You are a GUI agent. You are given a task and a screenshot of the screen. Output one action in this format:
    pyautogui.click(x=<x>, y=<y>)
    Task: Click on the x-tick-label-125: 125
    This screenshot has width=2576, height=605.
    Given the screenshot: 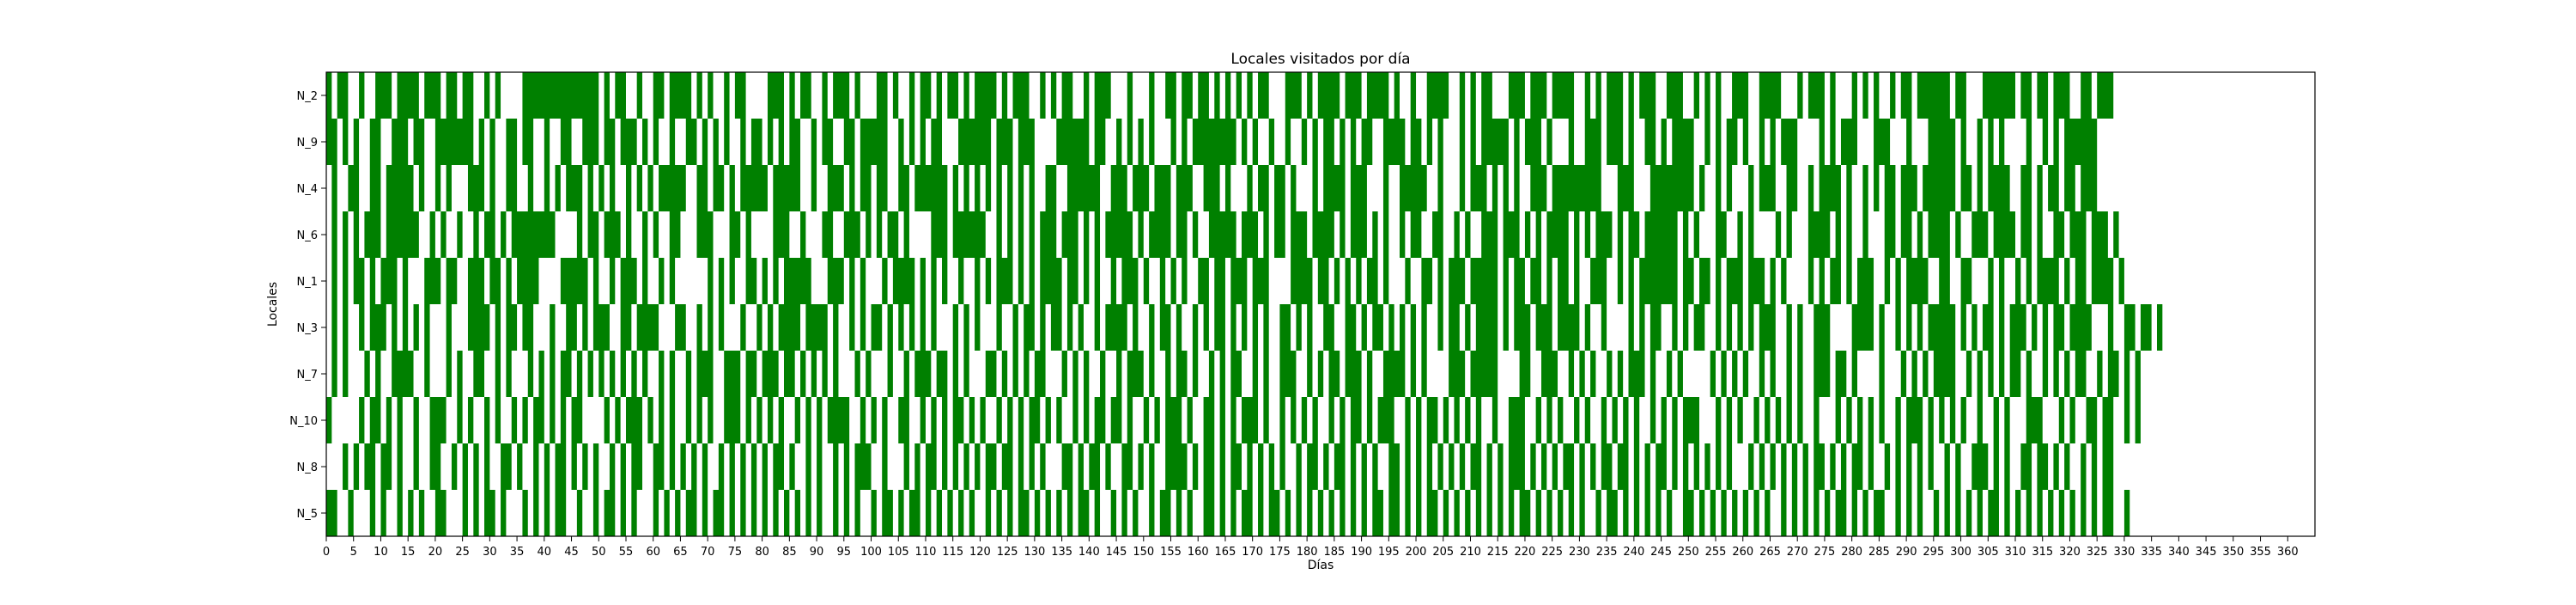 What is the action you would take?
    pyautogui.click(x=1007, y=552)
    